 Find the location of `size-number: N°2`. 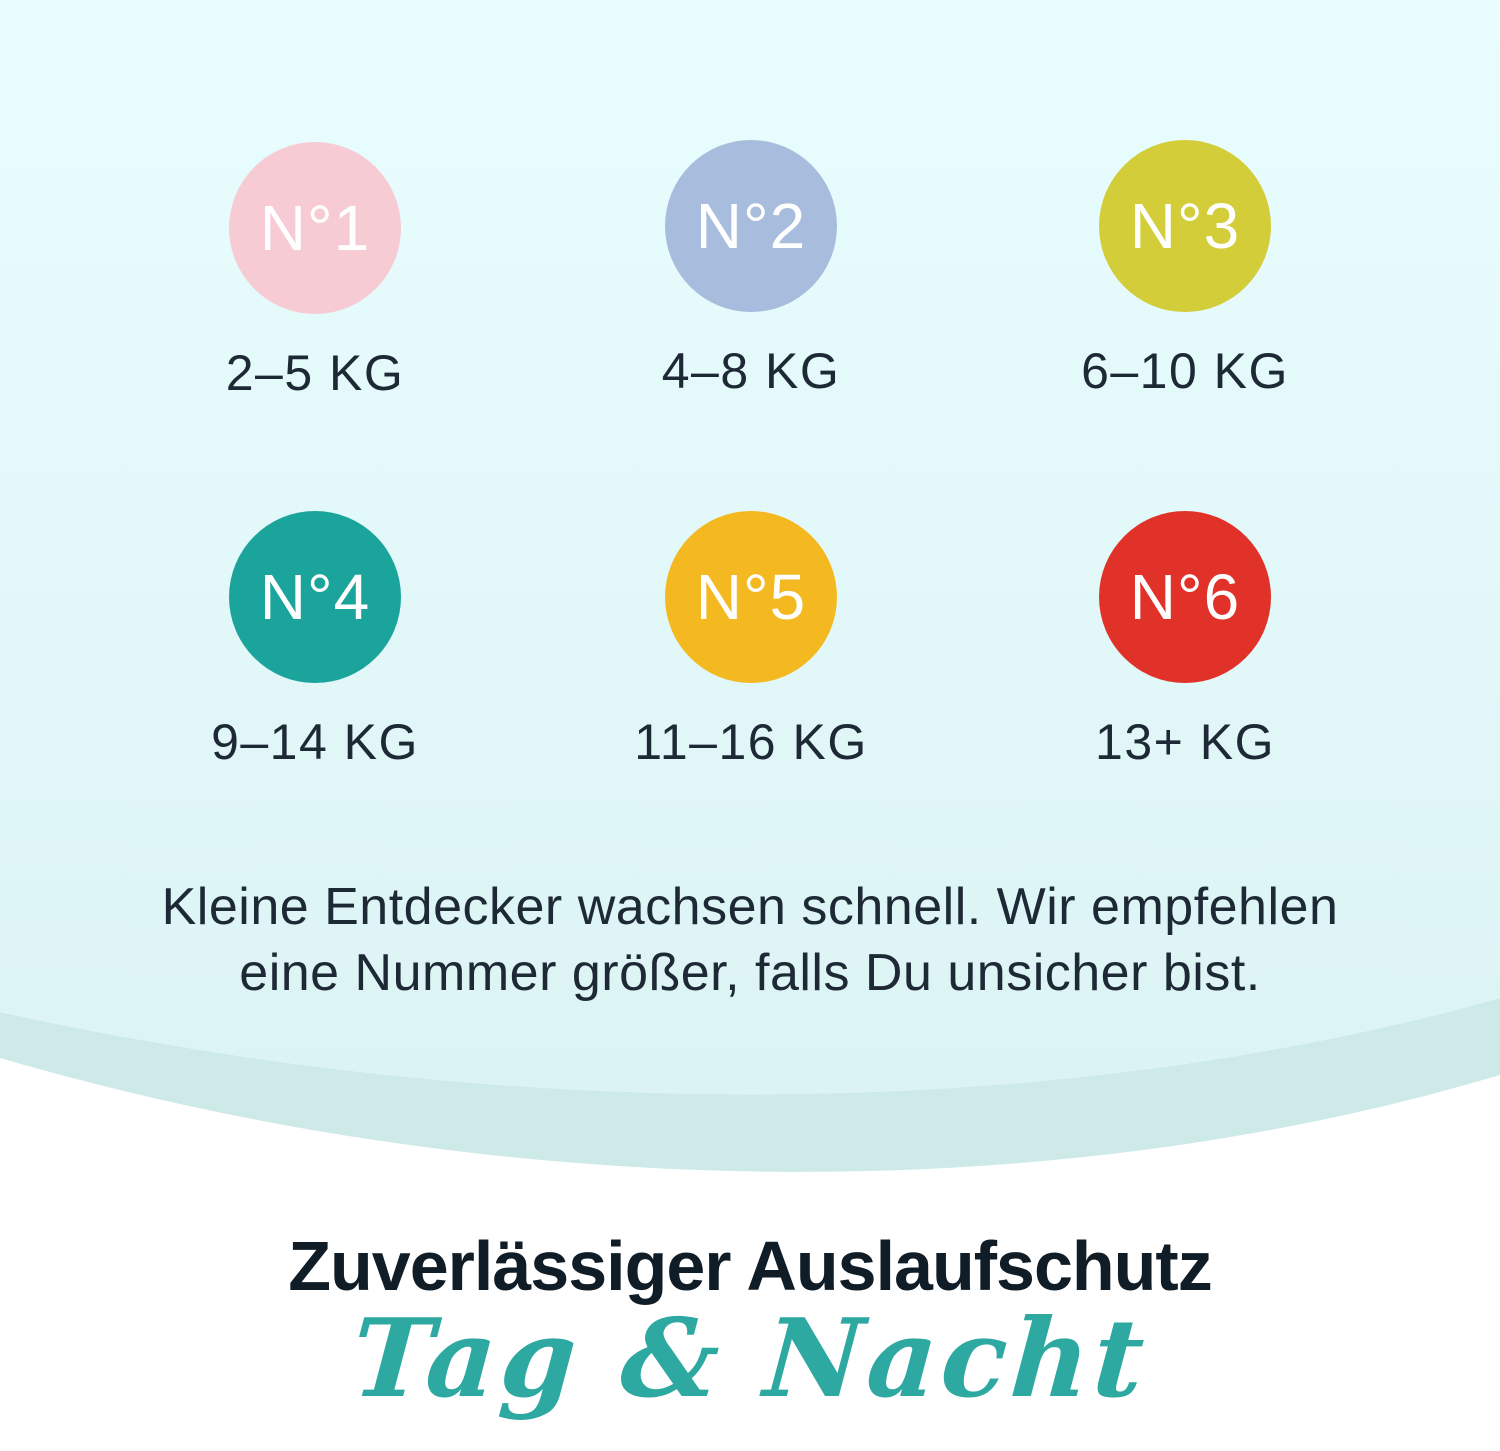

size-number: N°2 is located at coordinates (751, 226).